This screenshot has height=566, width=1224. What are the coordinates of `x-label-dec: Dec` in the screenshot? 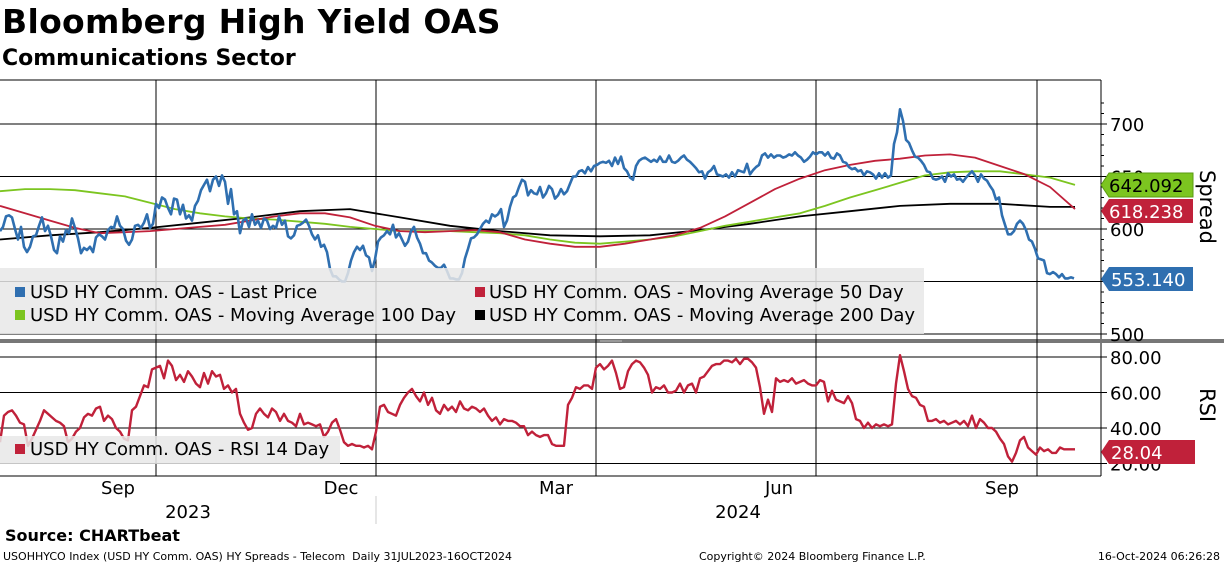 It's located at (341, 488).